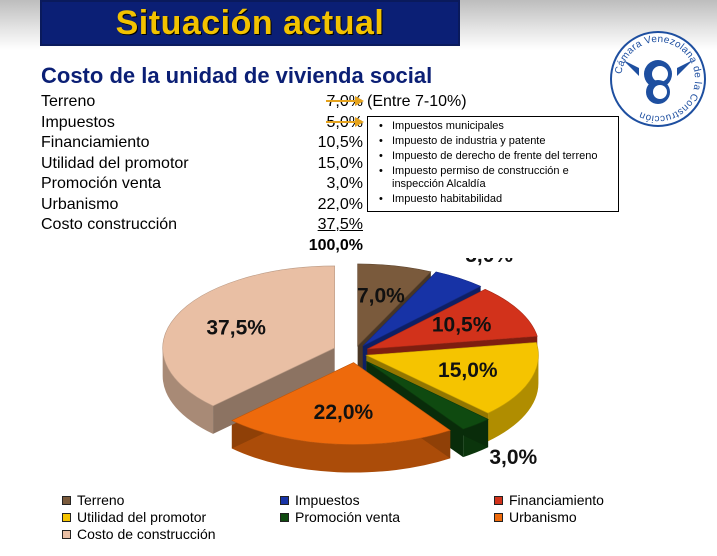 The height and width of the screenshot is (556, 717). I want to click on legend-item: Financiamiento, so click(549, 500).